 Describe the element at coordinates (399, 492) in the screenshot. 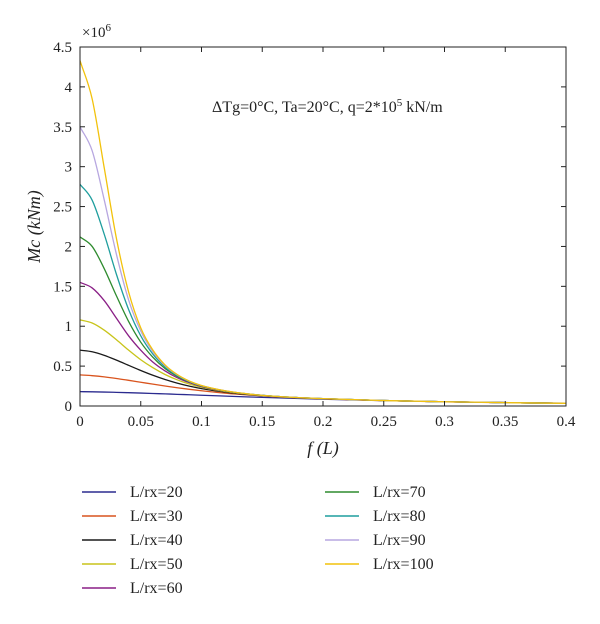

I see `legend-label-6: L/rx=70` at that location.